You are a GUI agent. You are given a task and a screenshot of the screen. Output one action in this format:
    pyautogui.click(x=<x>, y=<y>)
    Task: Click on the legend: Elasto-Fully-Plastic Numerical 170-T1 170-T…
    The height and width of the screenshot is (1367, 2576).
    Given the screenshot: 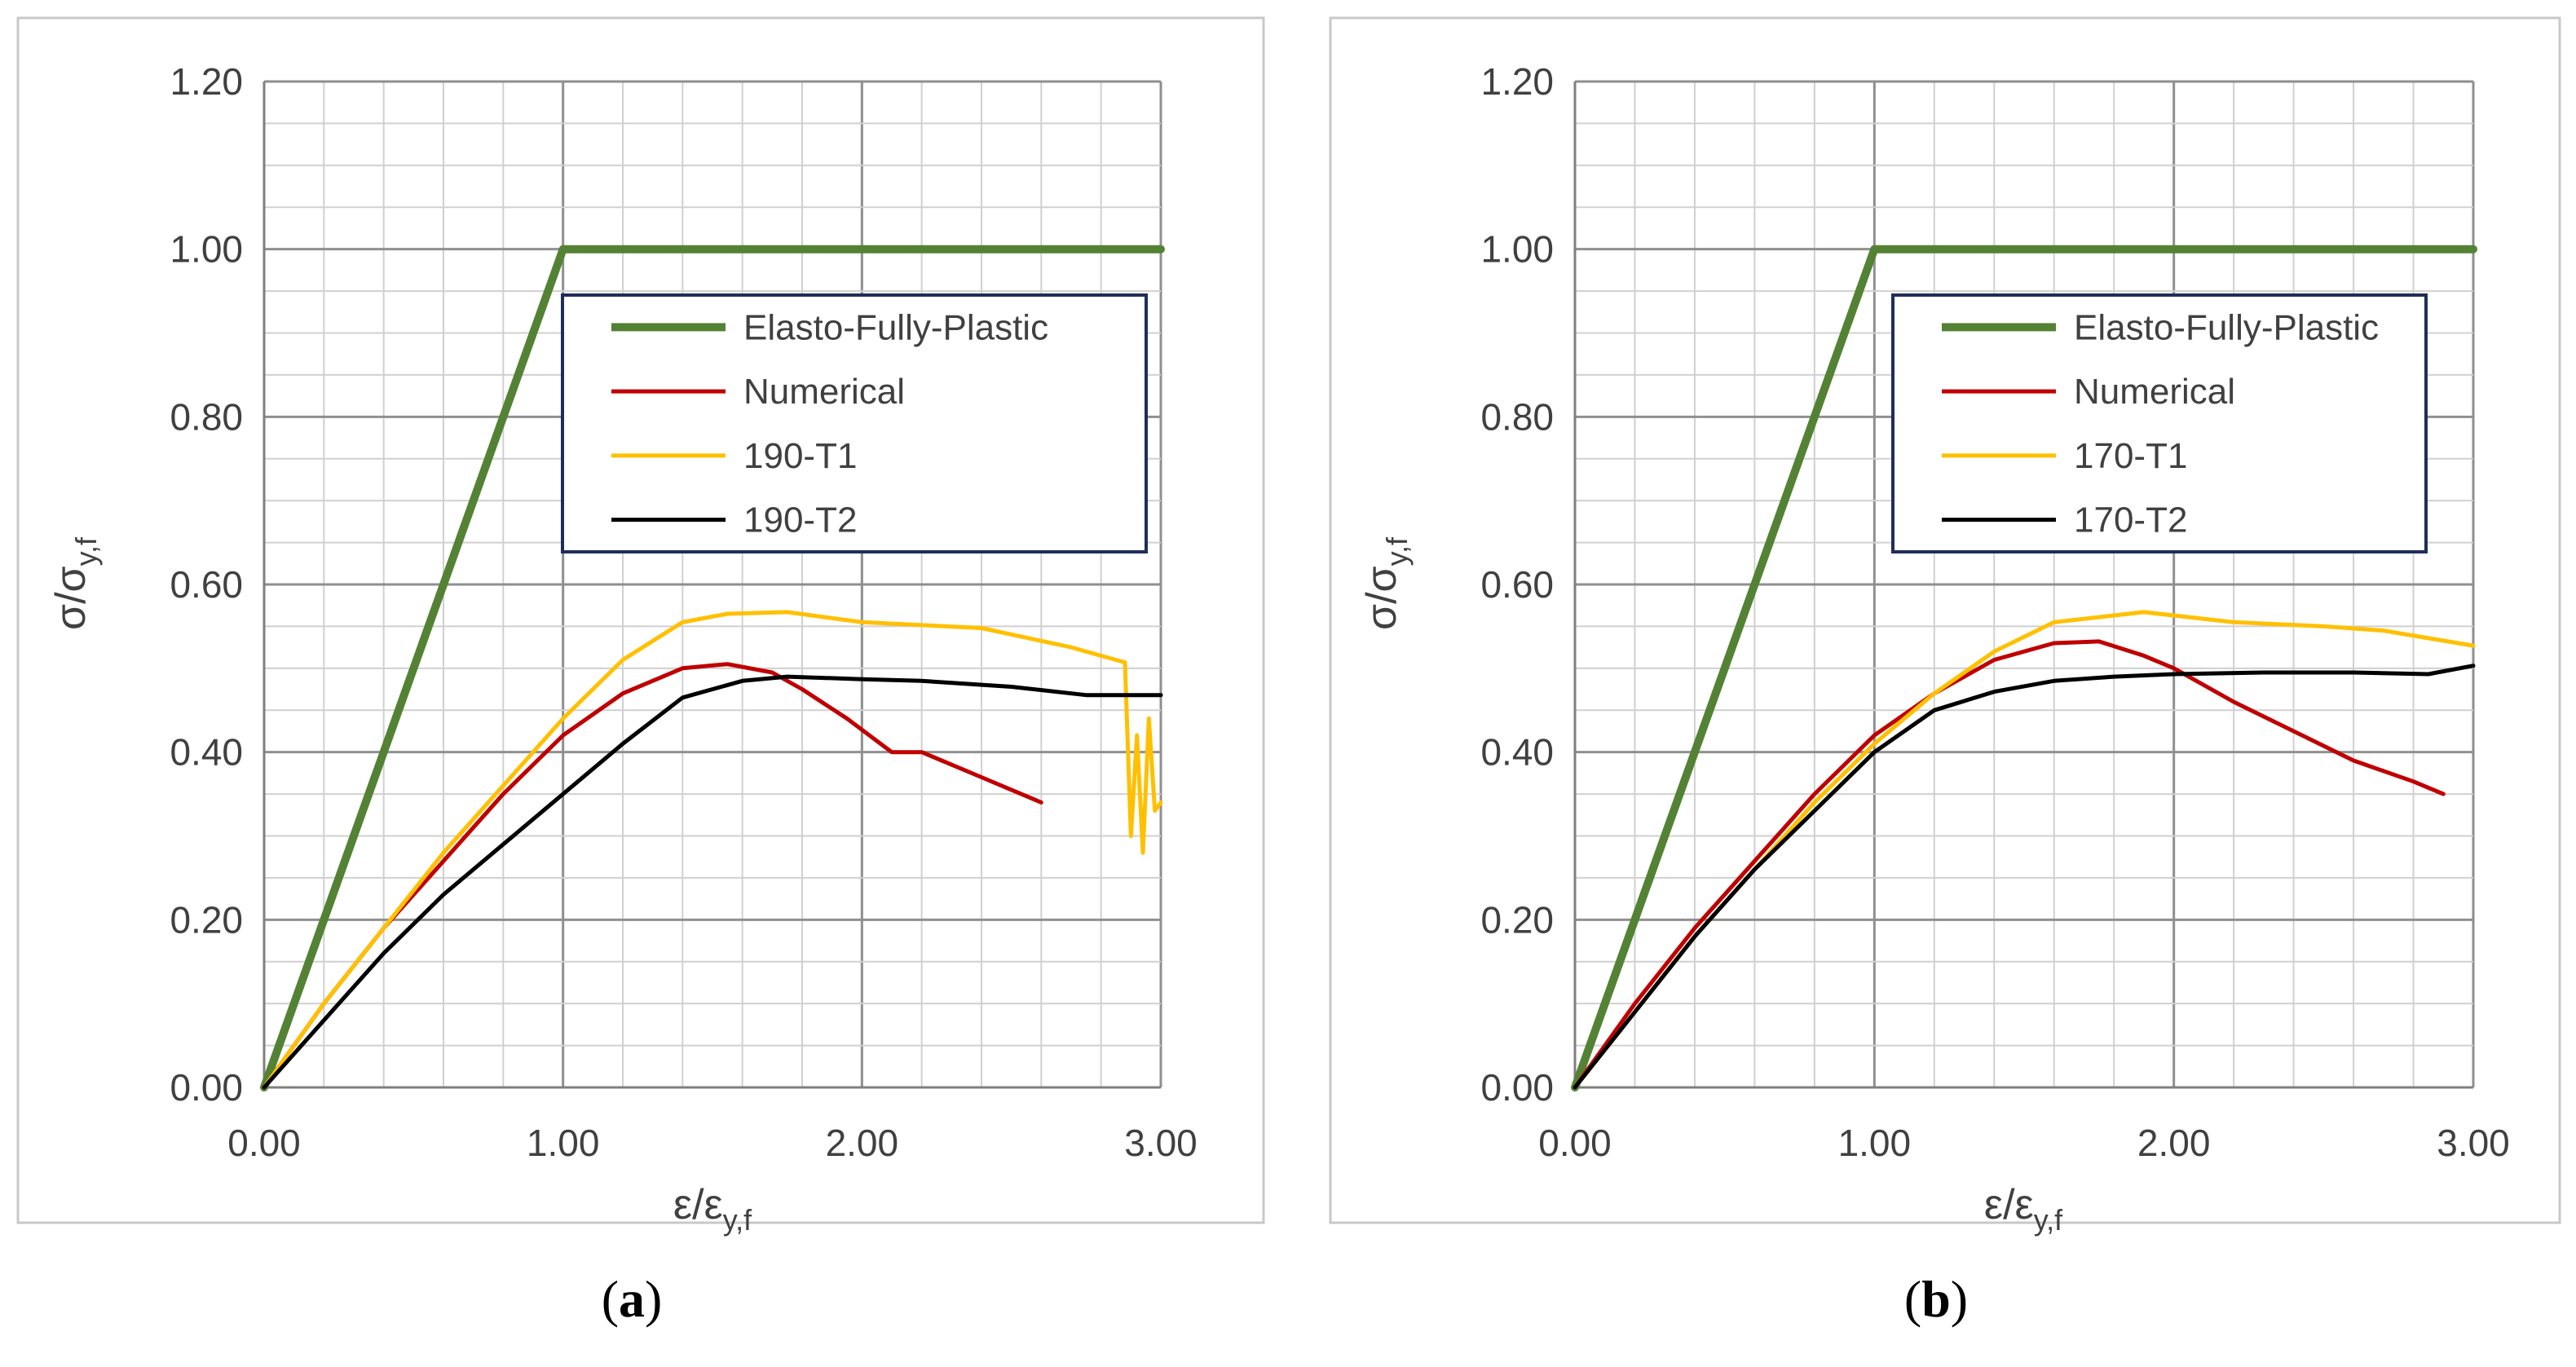 What is the action you would take?
    pyautogui.click(x=2159, y=423)
    